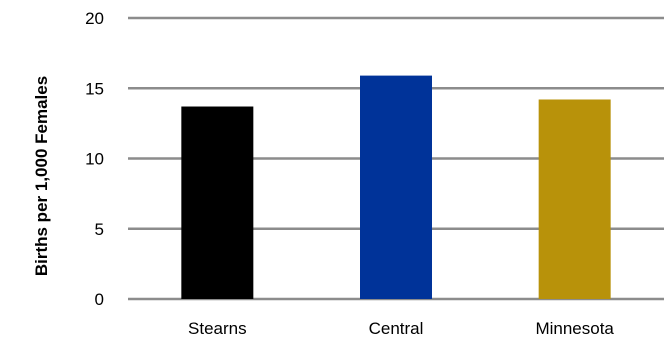  Describe the element at coordinates (396, 328) in the screenshot. I see `x-tick-label-central: Central` at that location.